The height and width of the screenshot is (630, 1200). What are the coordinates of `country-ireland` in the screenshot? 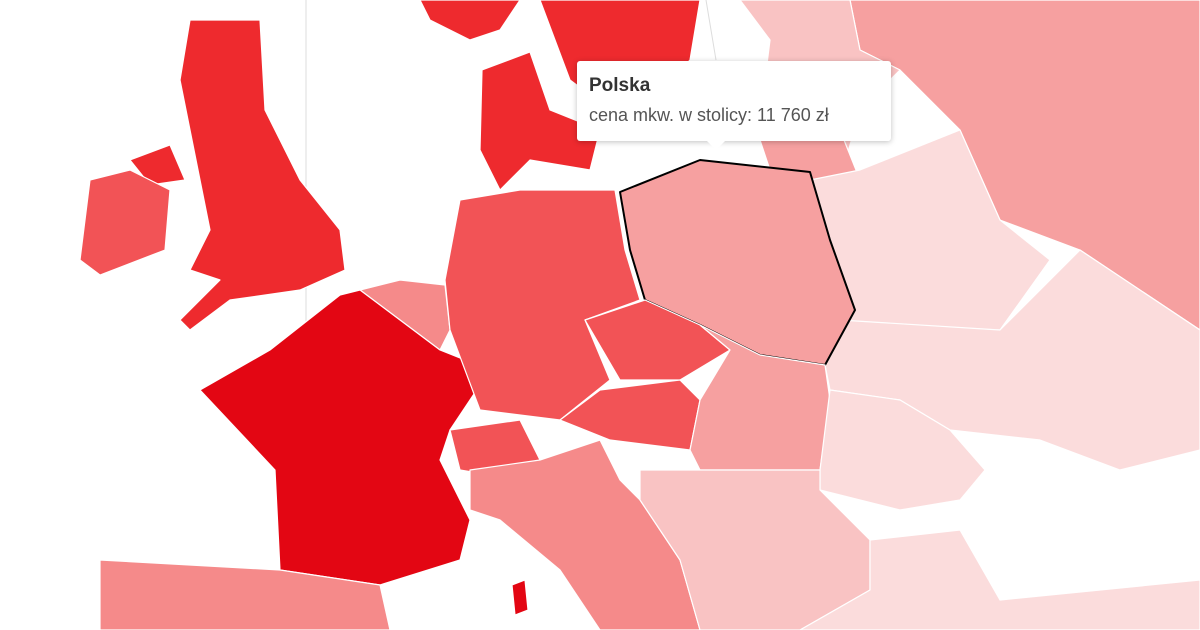 It's located at (125, 222).